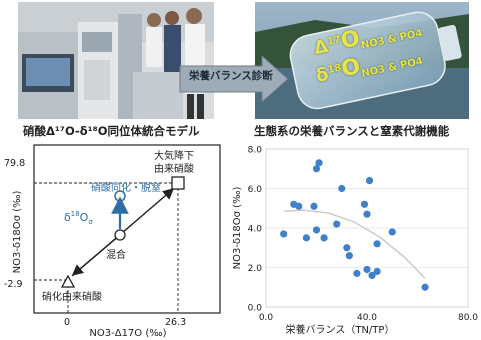  Describe the element at coordinates (111, 131) in the screenshot. I see `left-caption: 硝酸Δ¹⁷O-δ¹⁸O同位体統合モデル` at that location.